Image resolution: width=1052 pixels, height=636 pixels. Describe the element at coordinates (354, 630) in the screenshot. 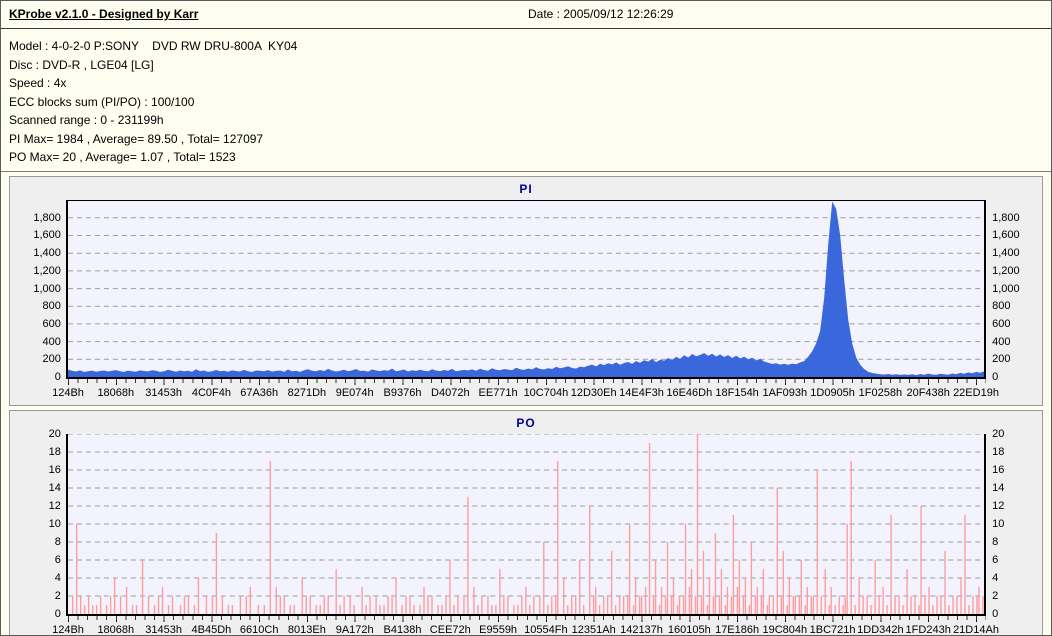

I see `x-axis-tick-label: 9A172h` at that location.